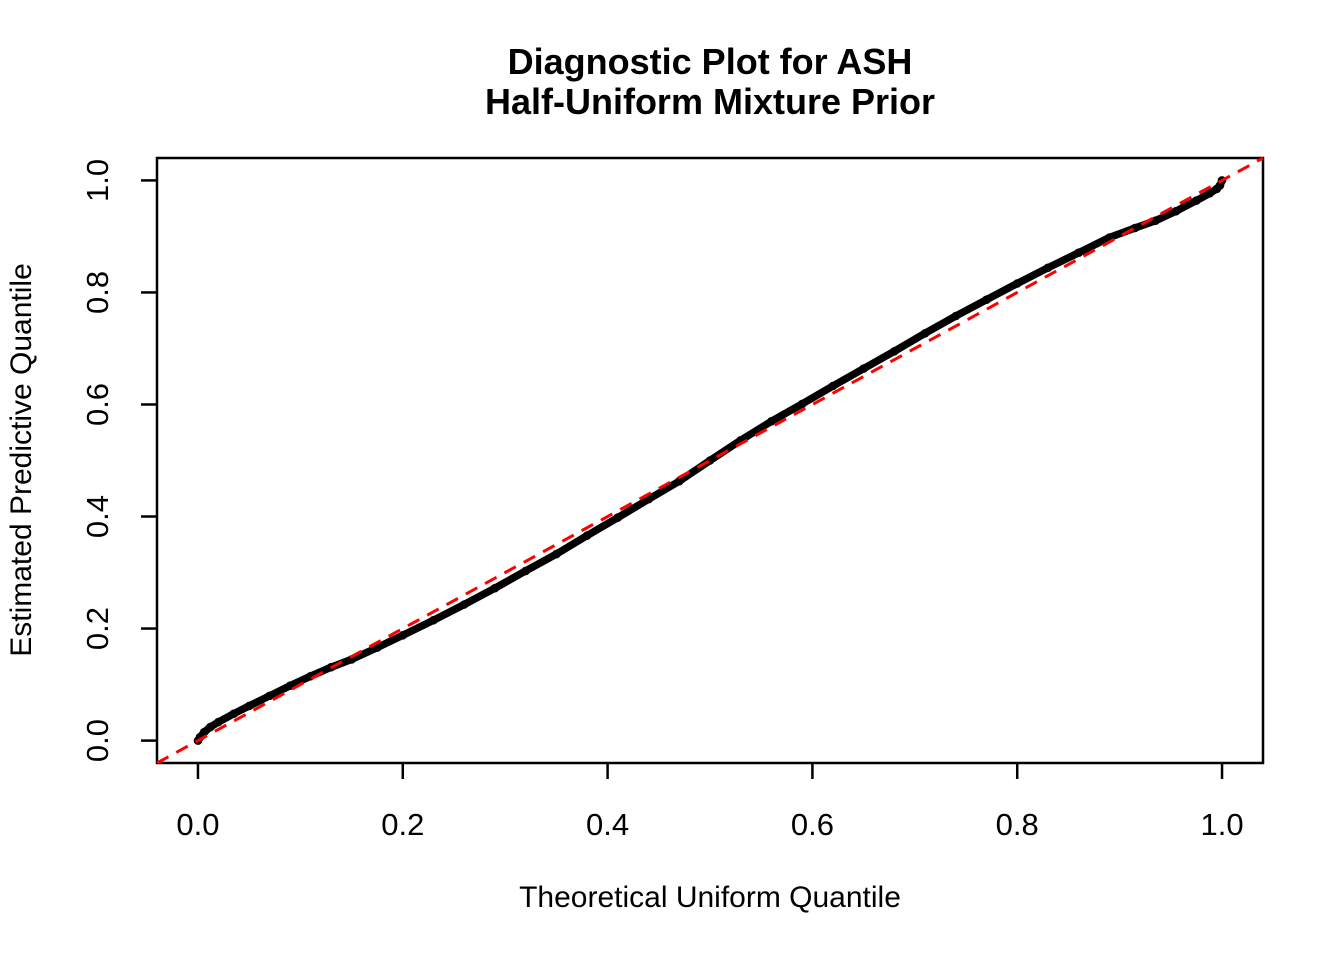 The image size is (1344, 965). What do you see at coordinates (197, 824) in the screenshot?
I see `x-axis-tick-label: 0.0` at bounding box center [197, 824].